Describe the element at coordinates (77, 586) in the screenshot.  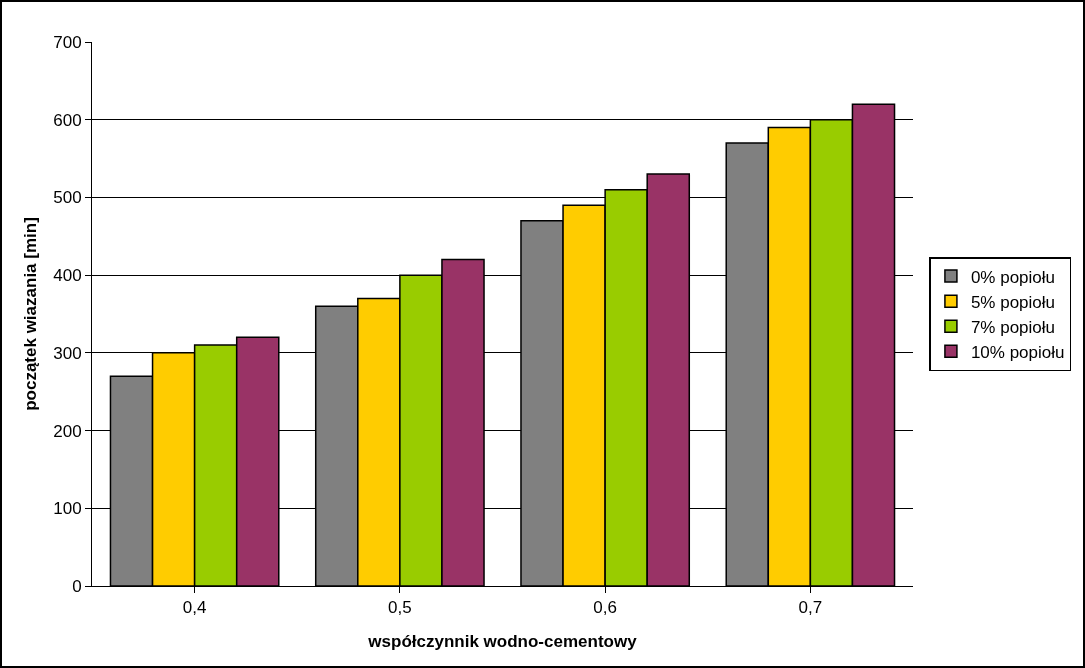
I see `y-tick-label: 0` at that location.